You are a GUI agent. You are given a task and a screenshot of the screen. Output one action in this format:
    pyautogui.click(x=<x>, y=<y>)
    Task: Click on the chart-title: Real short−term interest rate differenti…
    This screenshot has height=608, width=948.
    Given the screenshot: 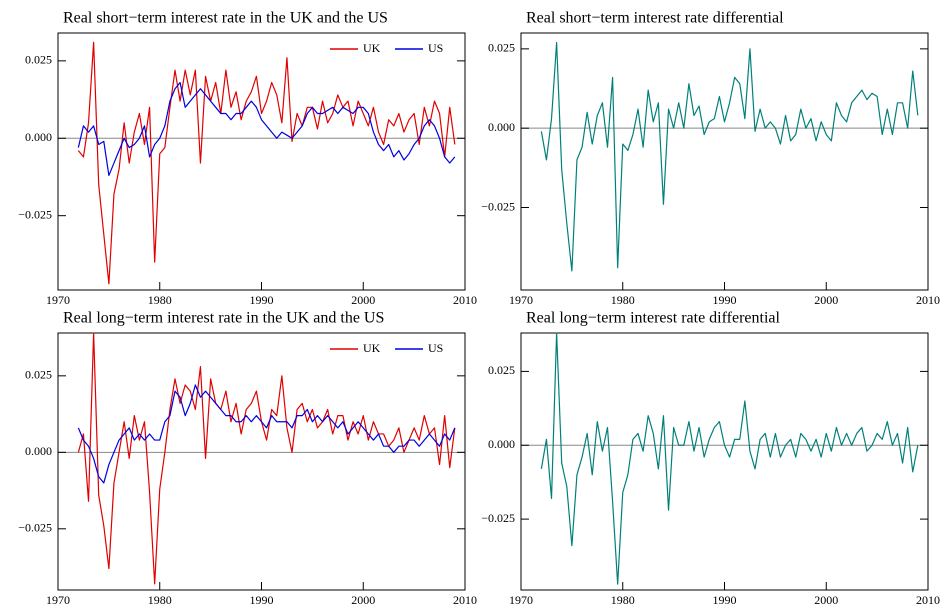 What is the action you would take?
    pyautogui.click(x=655, y=18)
    